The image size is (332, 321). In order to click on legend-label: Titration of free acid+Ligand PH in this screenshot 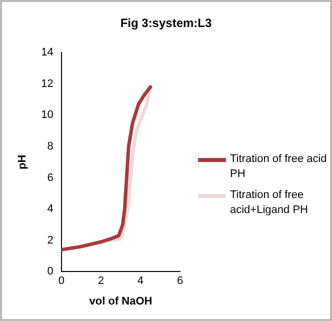, I will do `click(269, 203)`.